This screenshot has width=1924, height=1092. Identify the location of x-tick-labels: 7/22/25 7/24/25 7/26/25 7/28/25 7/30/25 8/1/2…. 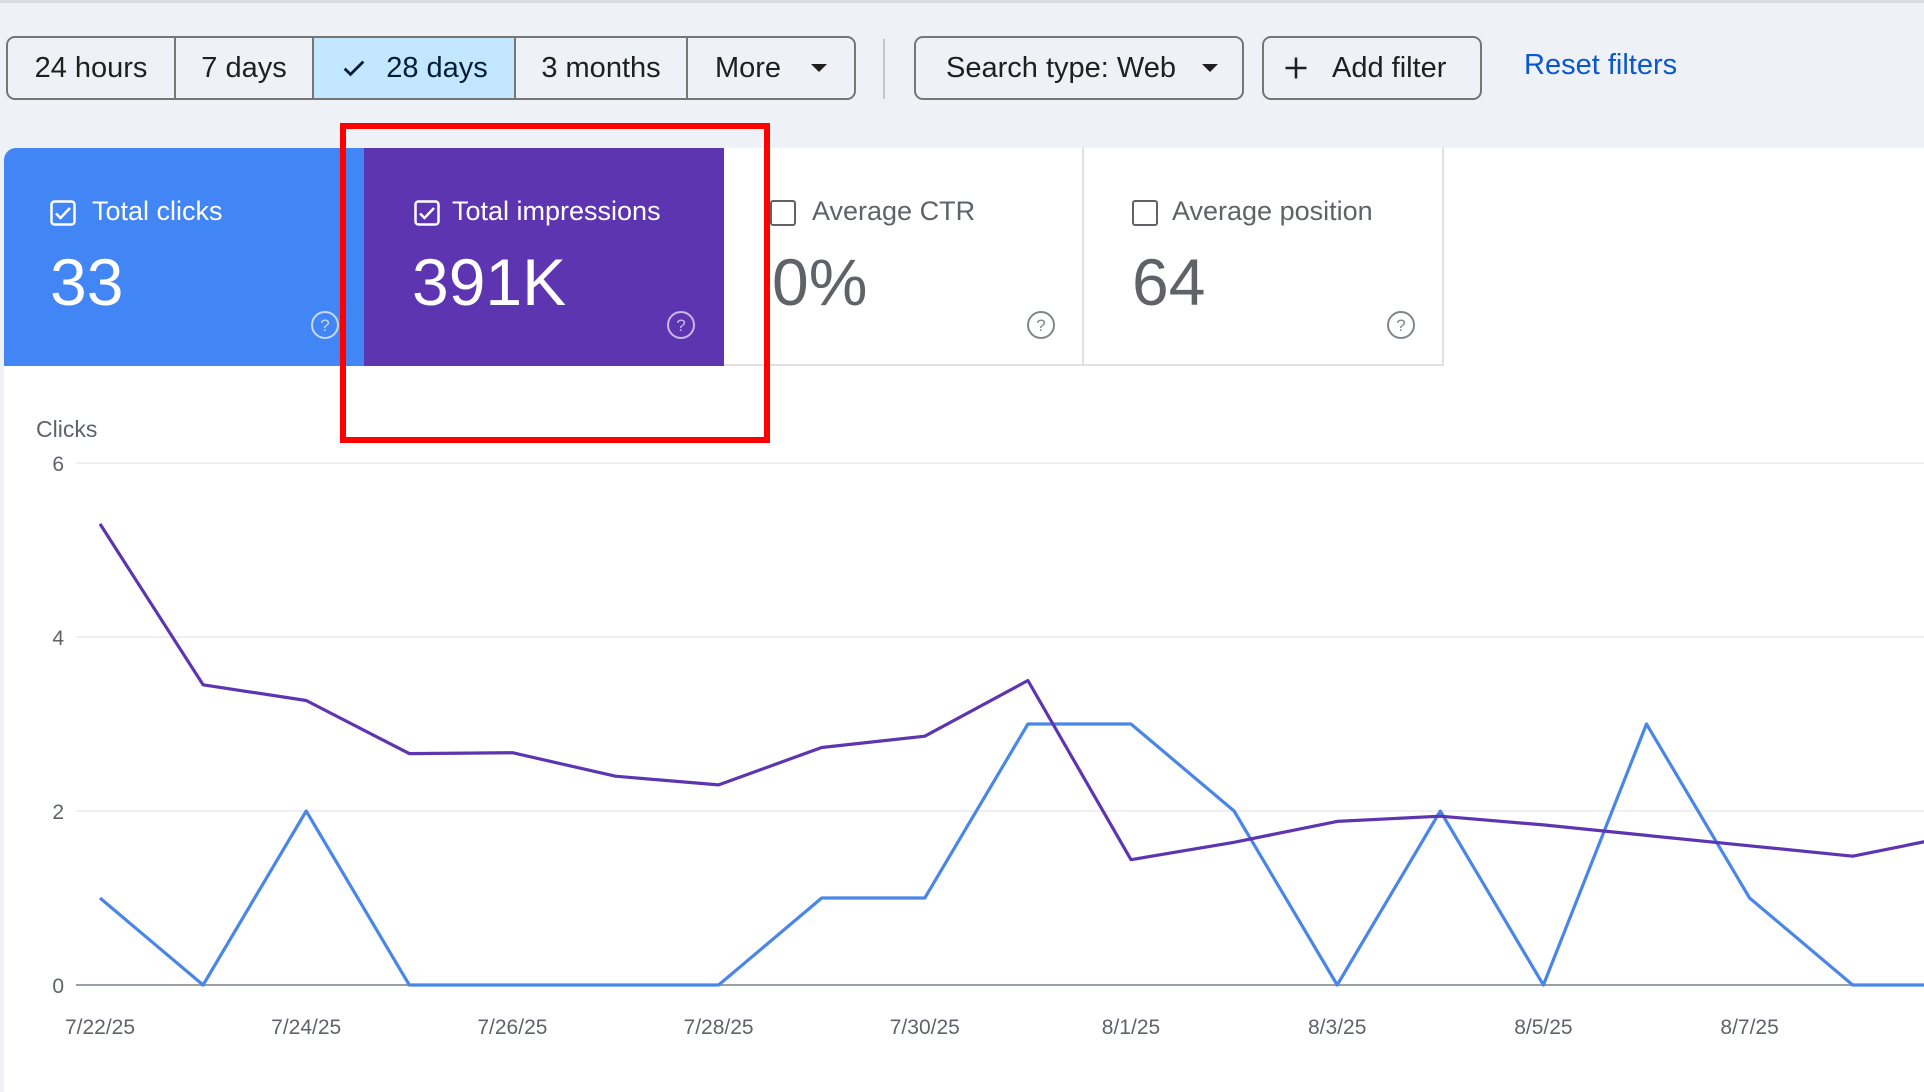
(922, 1027).